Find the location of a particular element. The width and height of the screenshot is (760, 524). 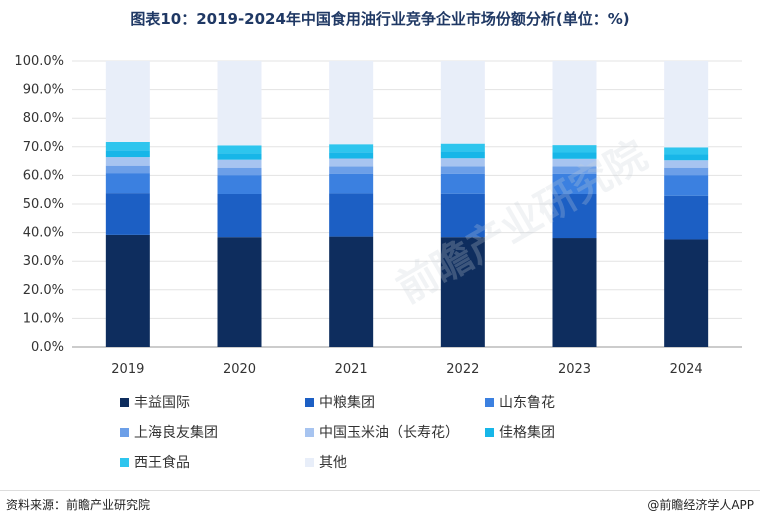

footer-divider is located at coordinates (380, 490).